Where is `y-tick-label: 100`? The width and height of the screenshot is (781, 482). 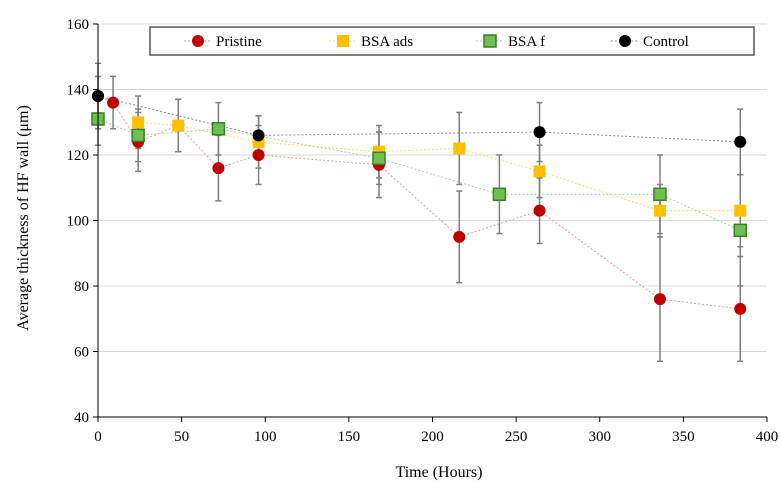
y-tick-label: 100 is located at coordinates (78, 222).